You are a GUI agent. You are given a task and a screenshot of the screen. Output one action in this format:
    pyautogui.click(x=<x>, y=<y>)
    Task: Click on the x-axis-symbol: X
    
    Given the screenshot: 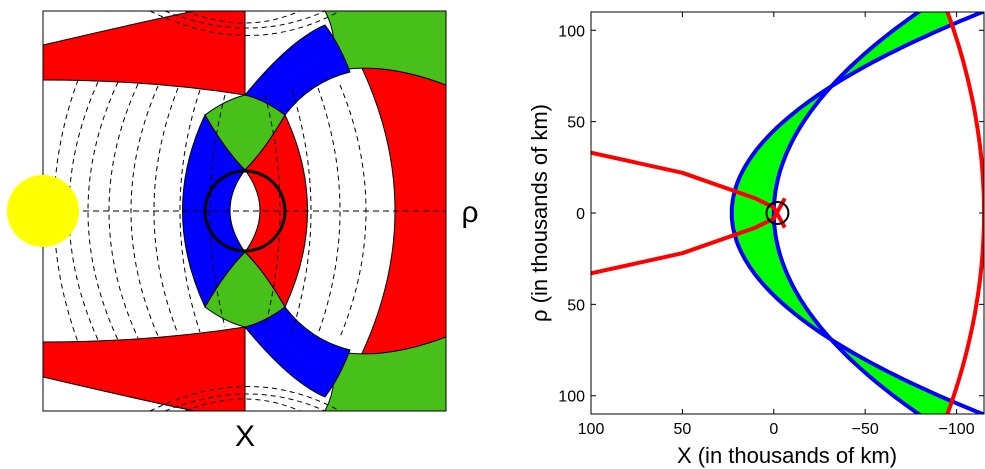 What is the action you would take?
    pyautogui.click(x=245, y=436)
    